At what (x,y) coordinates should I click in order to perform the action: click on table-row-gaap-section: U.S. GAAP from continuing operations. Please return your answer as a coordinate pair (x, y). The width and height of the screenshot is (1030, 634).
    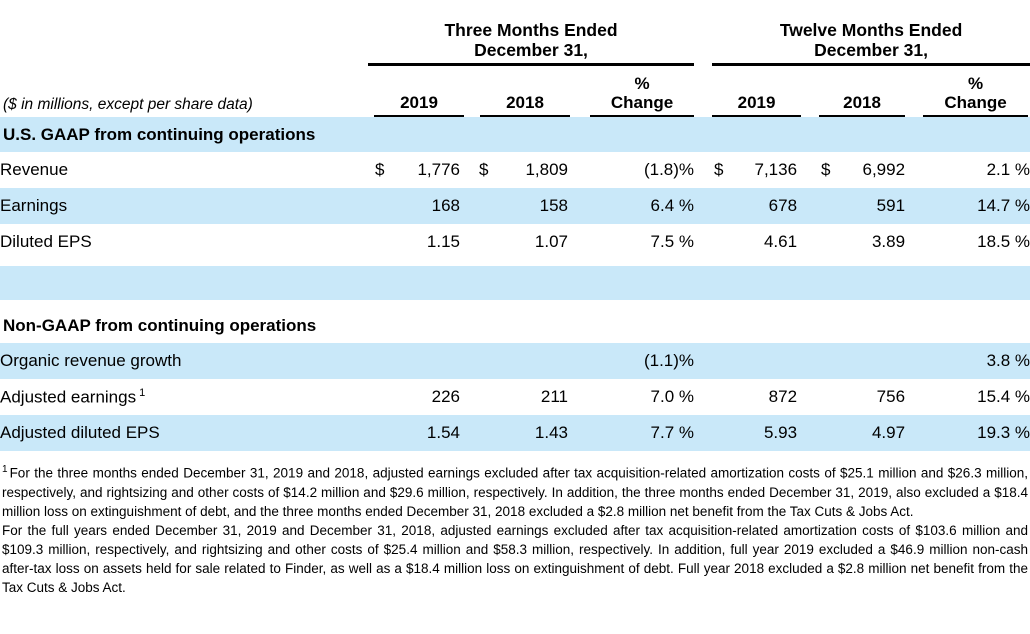
    Looking at the image, I should click on (515, 134).